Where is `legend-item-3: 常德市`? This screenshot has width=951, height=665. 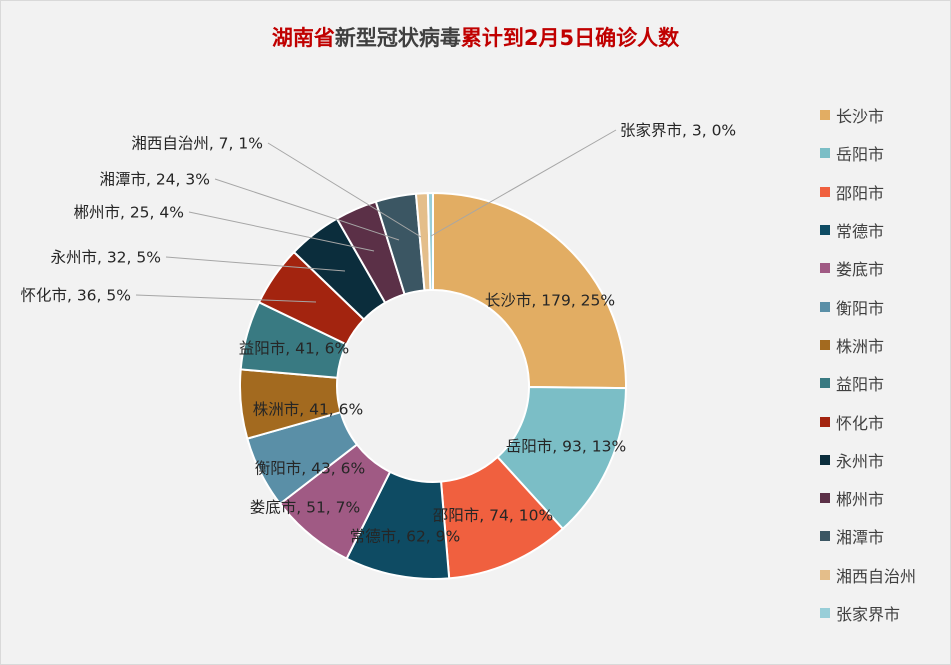
legend-item-3: 常德市 is located at coordinates (882, 230).